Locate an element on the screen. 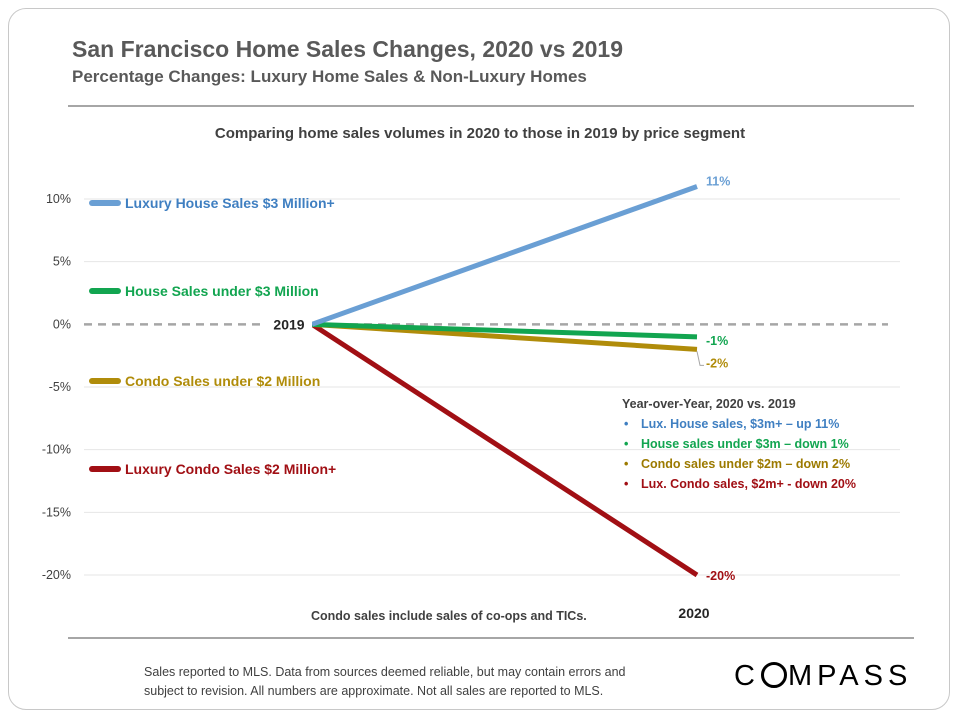  y-tick-label: 5% is located at coordinates (62, 262).